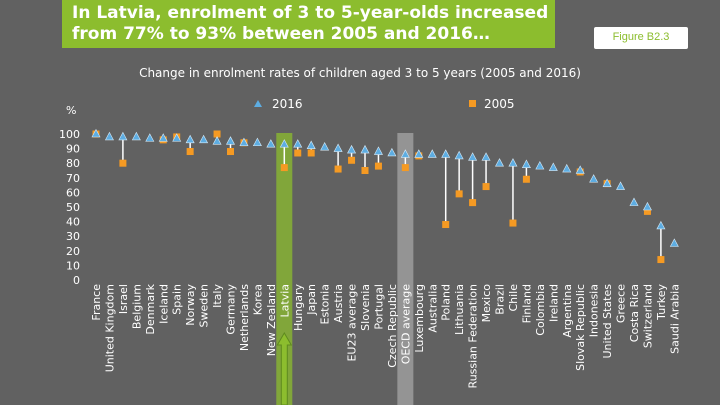  What do you see at coordinates (594, 310) in the screenshot?
I see `category-label: Indonesia` at bounding box center [594, 310].